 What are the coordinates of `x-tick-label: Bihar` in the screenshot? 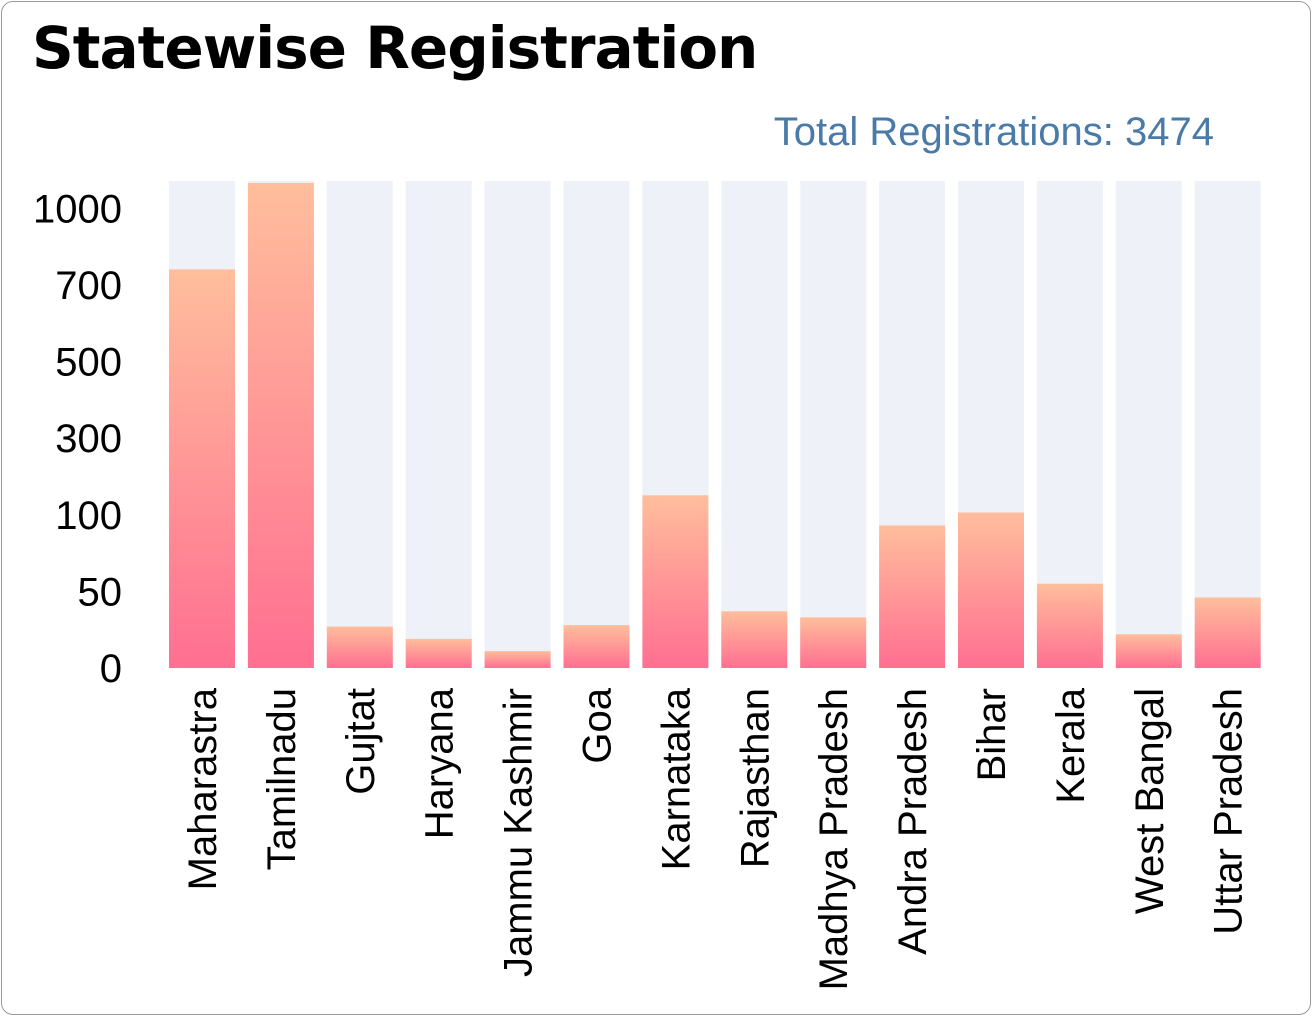 It's located at (992, 734).